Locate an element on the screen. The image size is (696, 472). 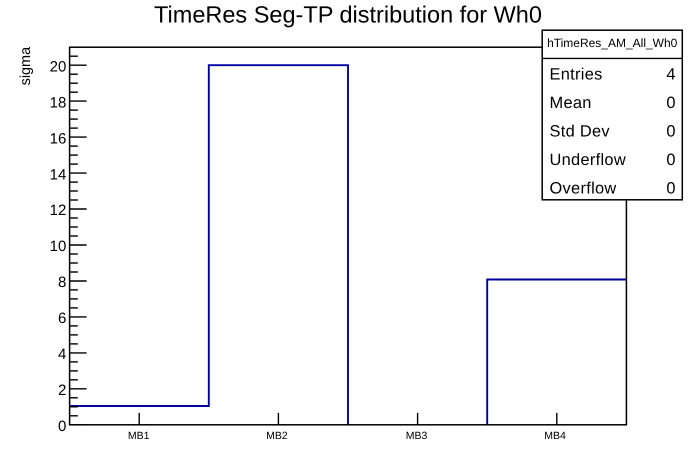
svg-text: Std Dev is located at coordinates (580, 132).